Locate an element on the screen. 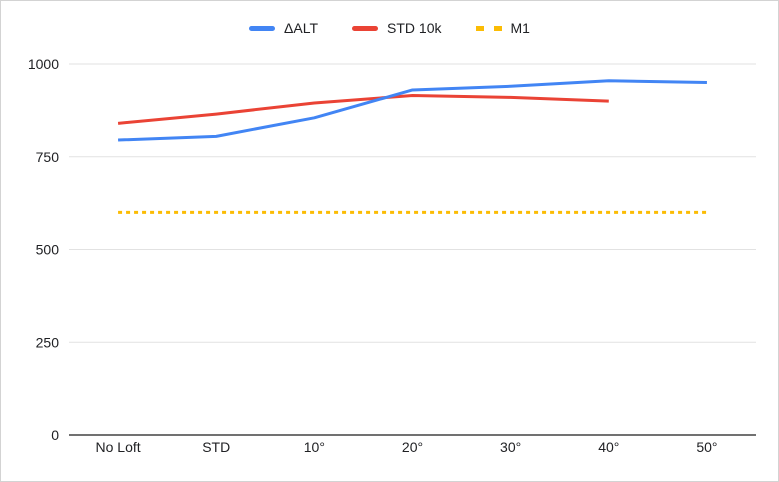 Image resolution: width=779 pixels, height=482 pixels. series-line-STD 10k is located at coordinates (363, 109).